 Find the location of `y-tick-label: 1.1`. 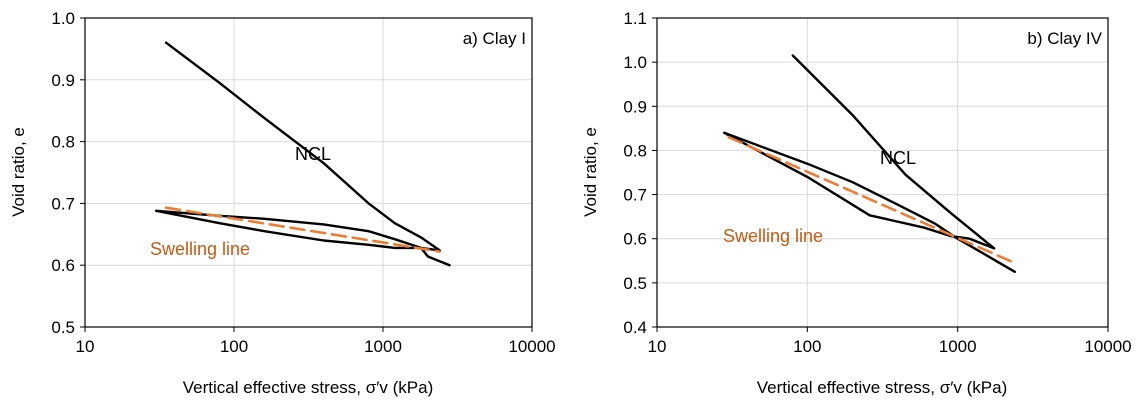

y-tick-label: 1.1 is located at coordinates (635, 18).